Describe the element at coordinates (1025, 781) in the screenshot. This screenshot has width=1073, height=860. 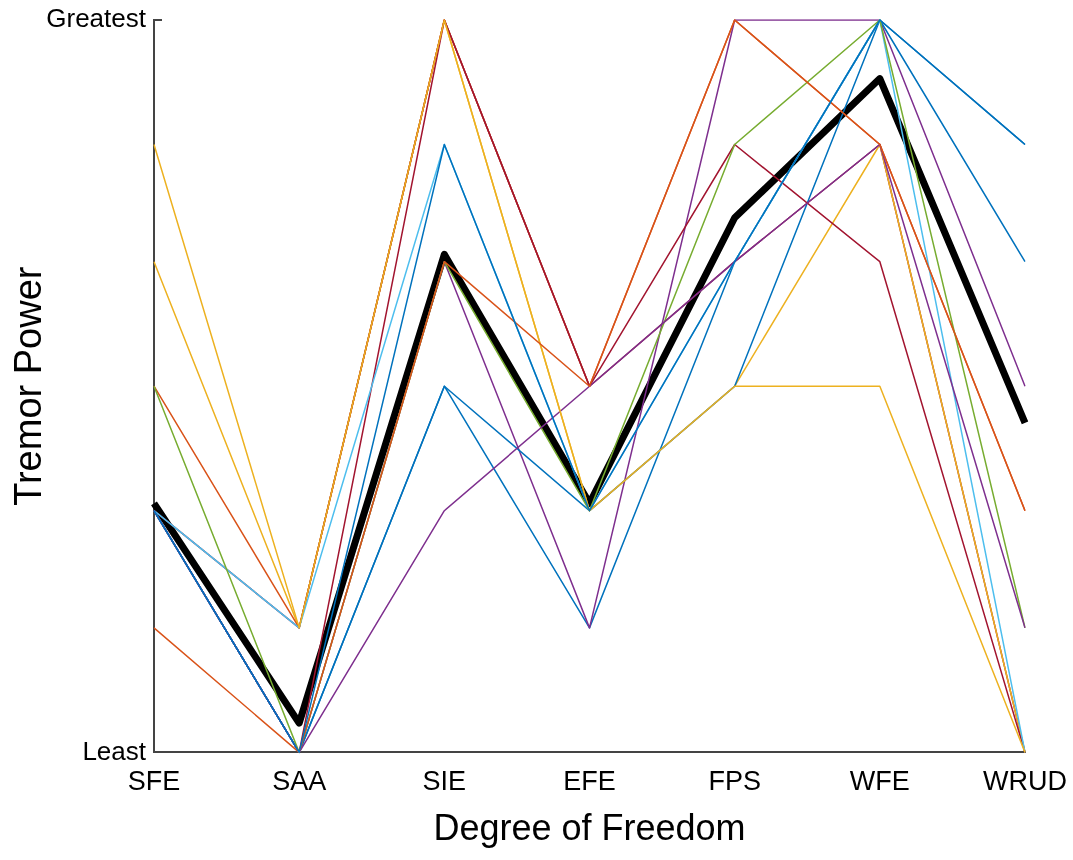
I see `x-tick-label: WRUD` at that location.